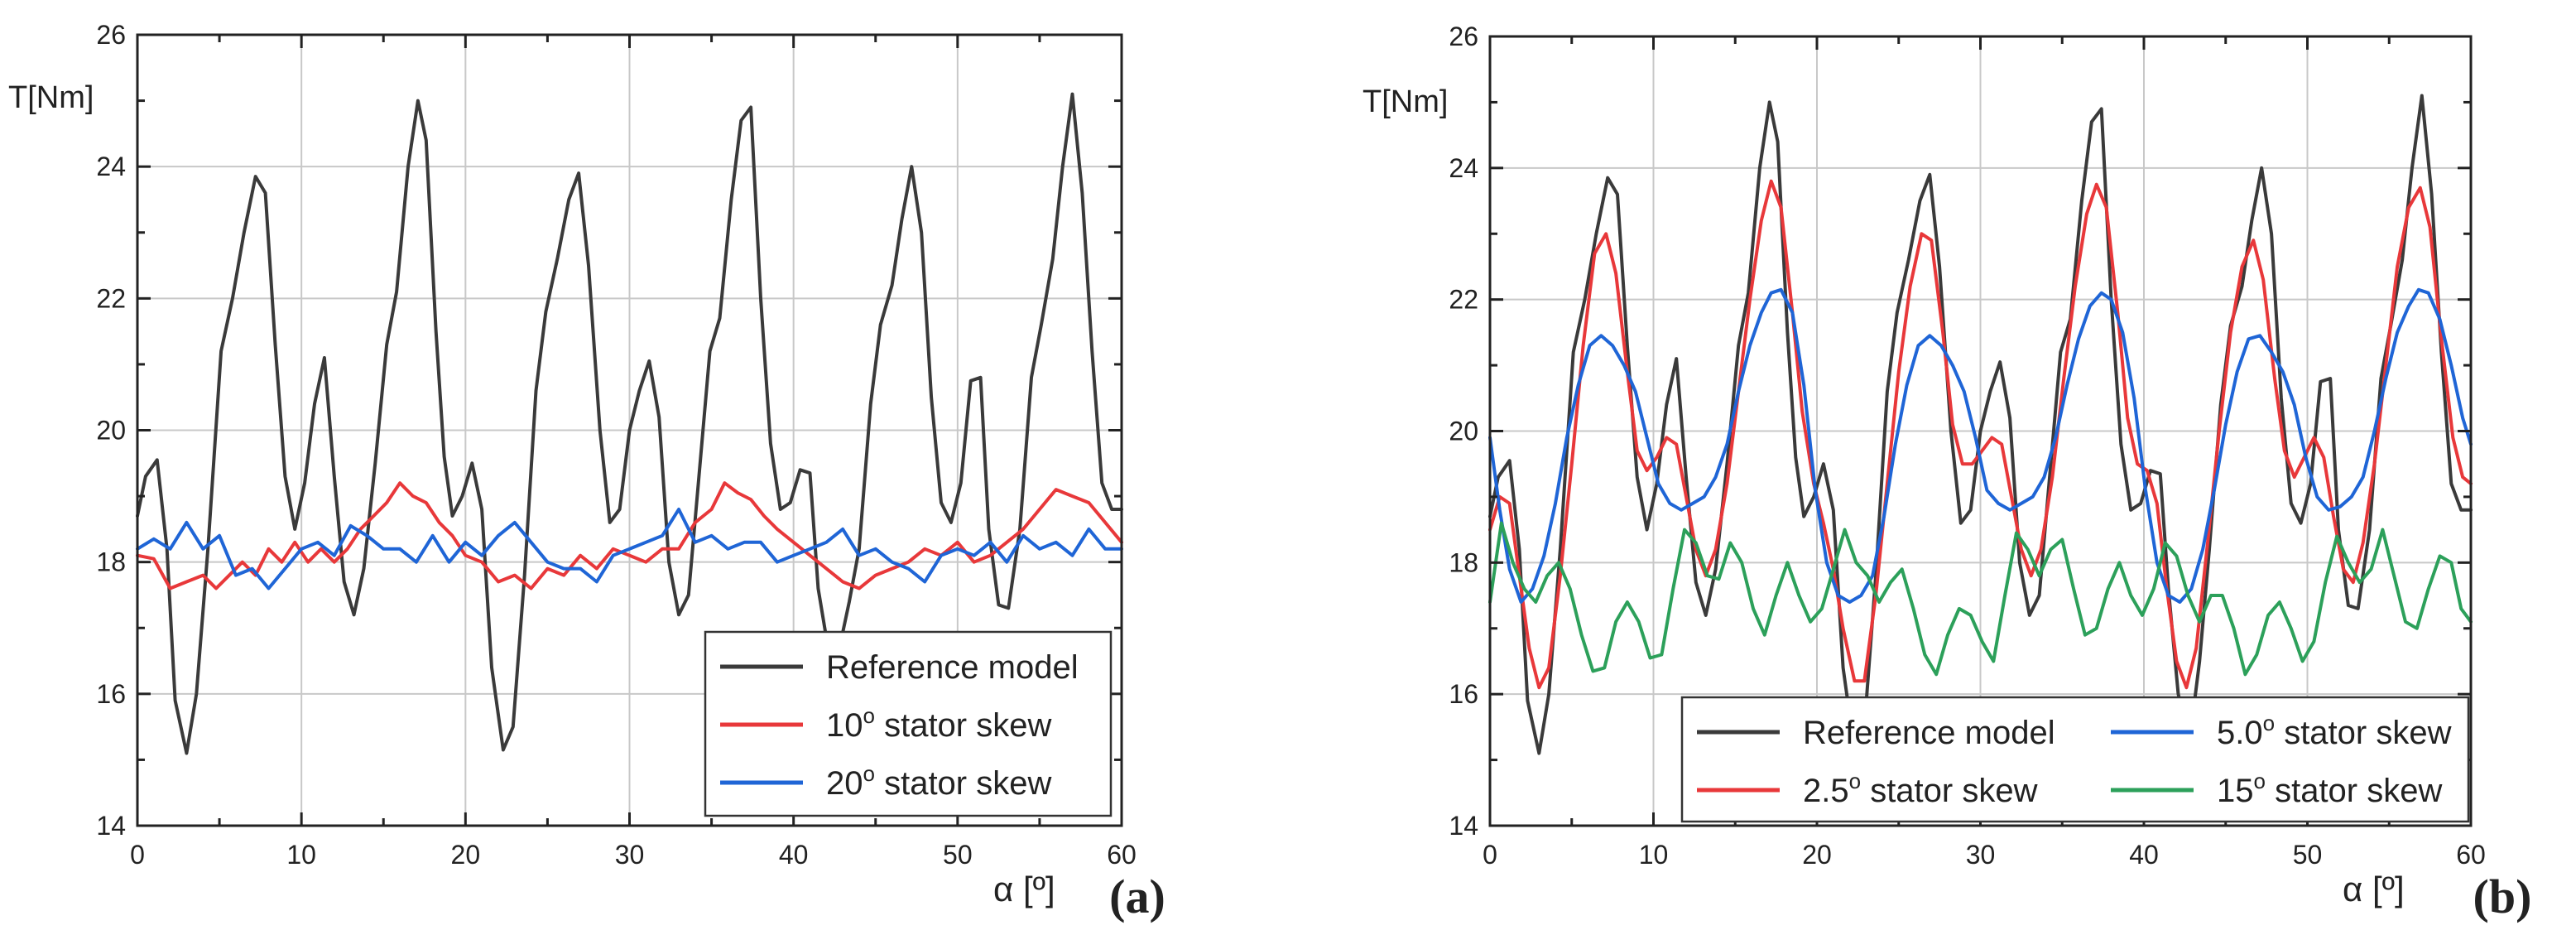  What do you see at coordinates (2075, 759) in the screenshot?
I see `chart1-legend-box` at bounding box center [2075, 759].